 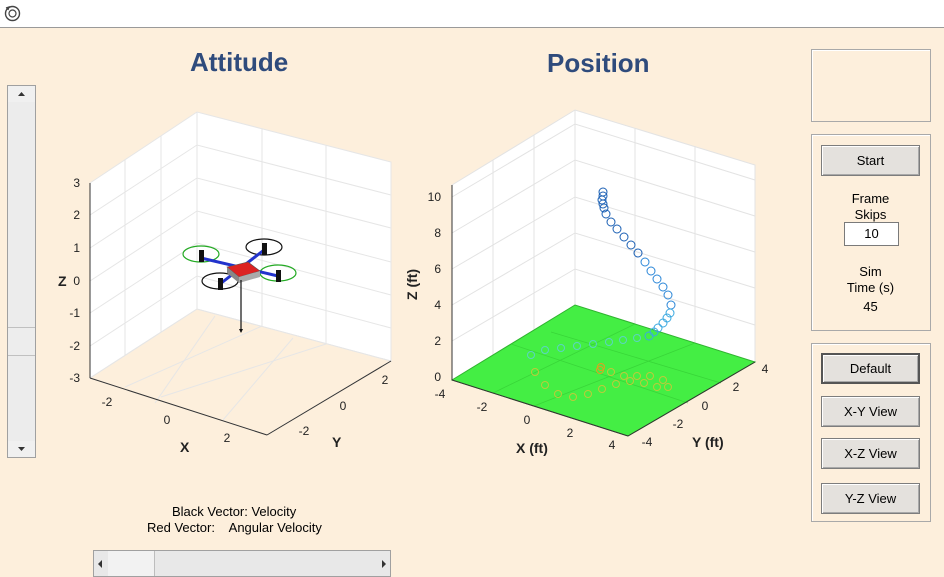 What do you see at coordinates (765, 369) in the screenshot?
I see `y-tick: 4` at bounding box center [765, 369].